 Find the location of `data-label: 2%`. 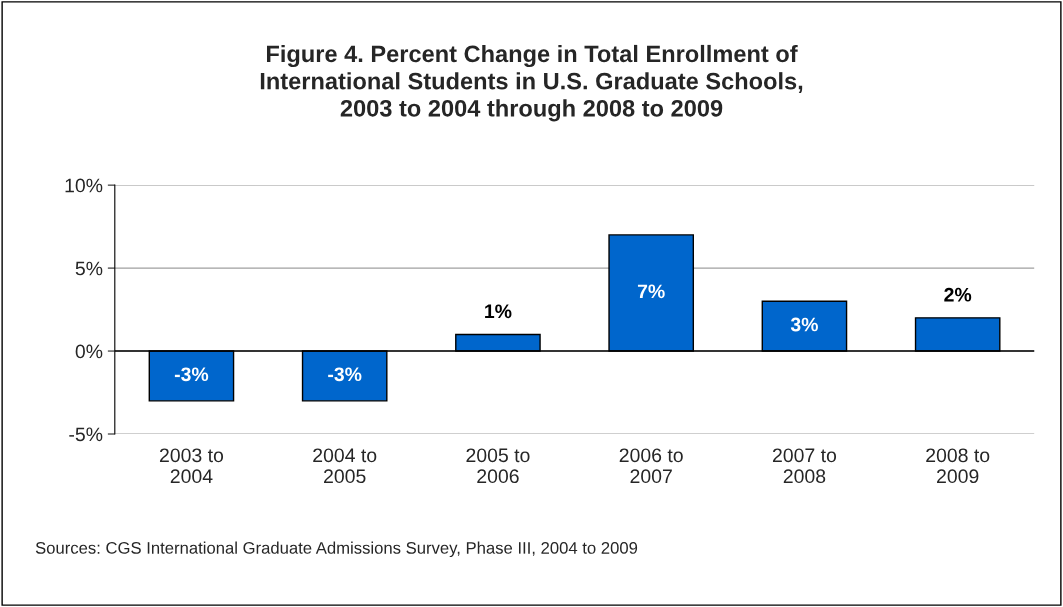

data-label: 2% is located at coordinates (958, 294).